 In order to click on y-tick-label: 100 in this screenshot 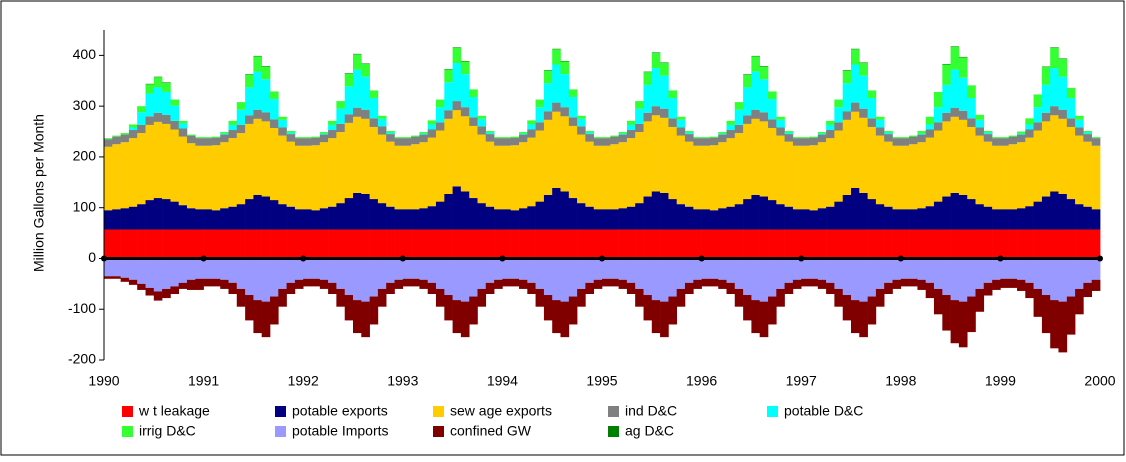, I will do `click(85, 206)`.